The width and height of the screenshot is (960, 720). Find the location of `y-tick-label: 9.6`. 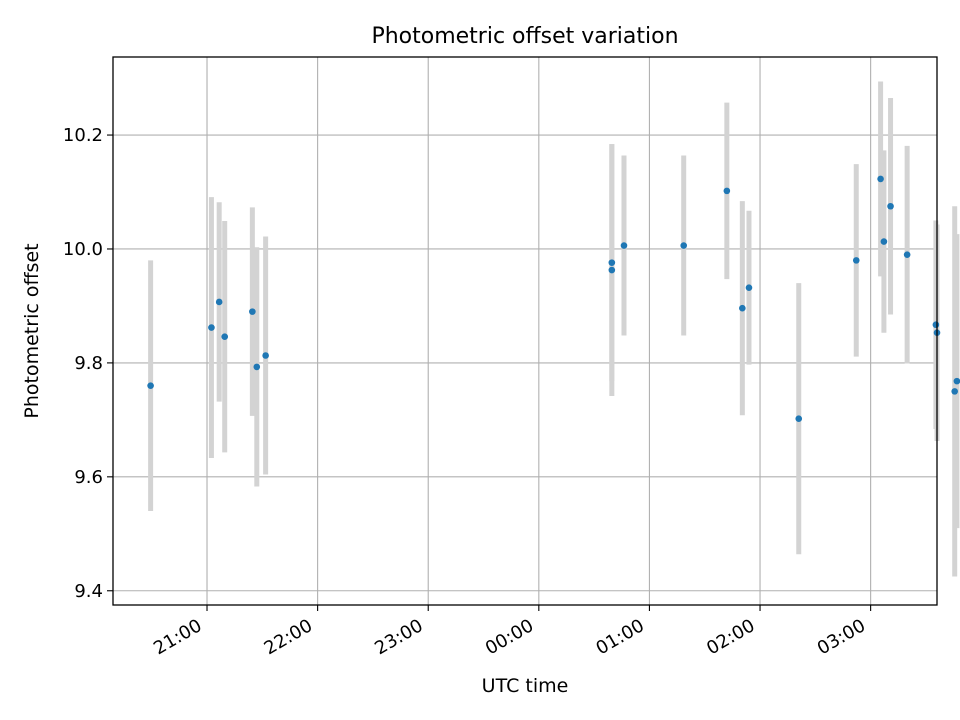

y-tick-label: 9.6 is located at coordinates (88, 477).